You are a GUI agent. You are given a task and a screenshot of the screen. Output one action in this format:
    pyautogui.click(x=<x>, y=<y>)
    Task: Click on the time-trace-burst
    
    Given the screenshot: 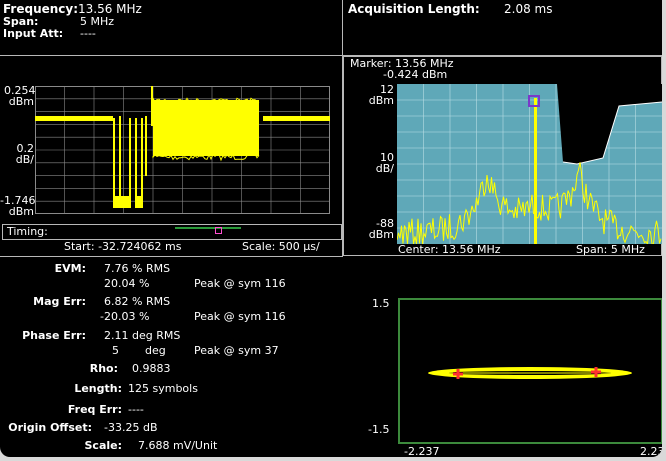 What is the action you would take?
    pyautogui.click(x=206, y=128)
    